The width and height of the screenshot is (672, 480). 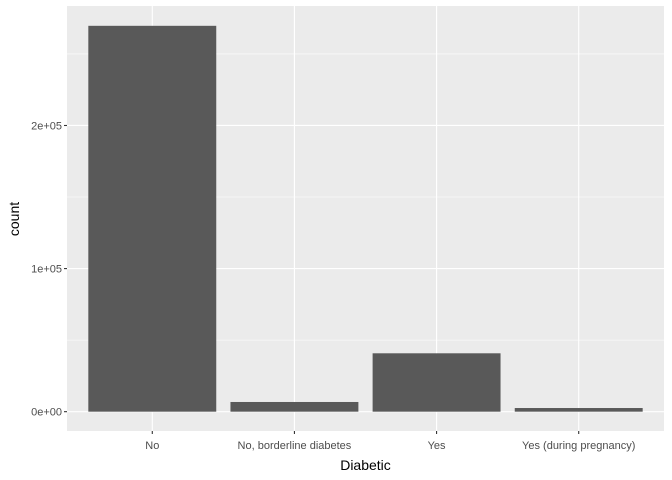 What do you see at coordinates (46, 126) in the screenshot?
I see `y-tick-label: 2e+05` at bounding box center [46, 126].